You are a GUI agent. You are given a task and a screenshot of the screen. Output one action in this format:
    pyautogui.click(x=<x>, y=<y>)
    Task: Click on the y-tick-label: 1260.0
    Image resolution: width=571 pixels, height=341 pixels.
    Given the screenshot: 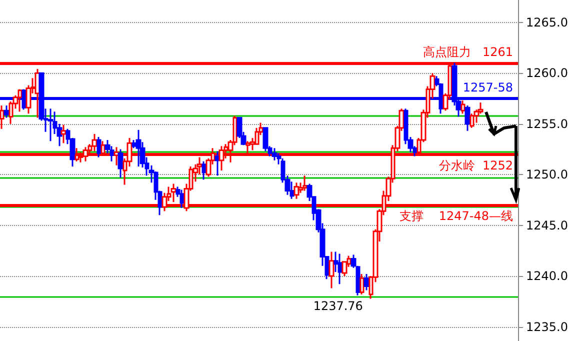 What is the action you would take?
    pyautogui.click(x=547, y=73)
    